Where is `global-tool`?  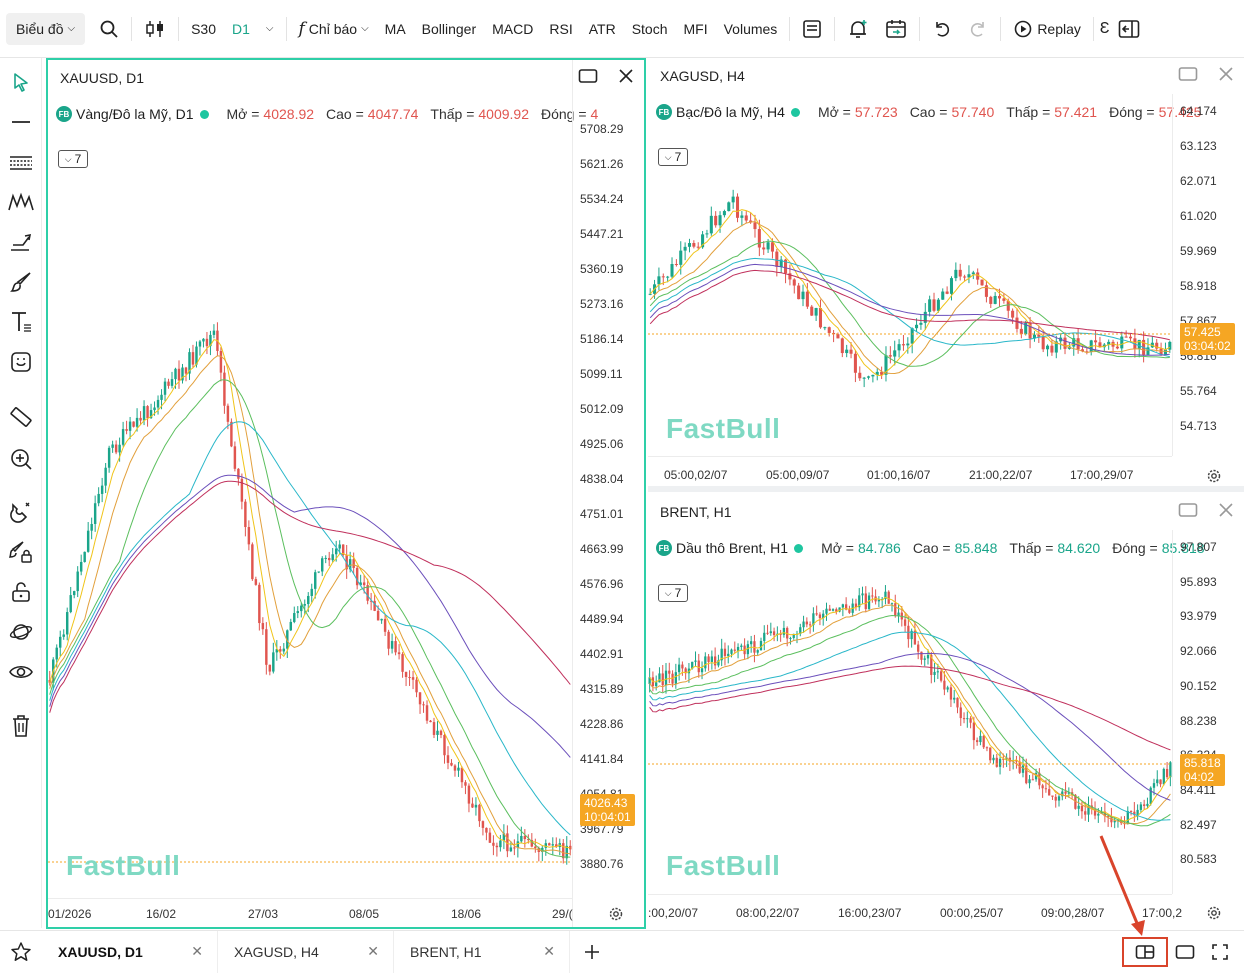 global-tool is located at coordinates (21, 632).